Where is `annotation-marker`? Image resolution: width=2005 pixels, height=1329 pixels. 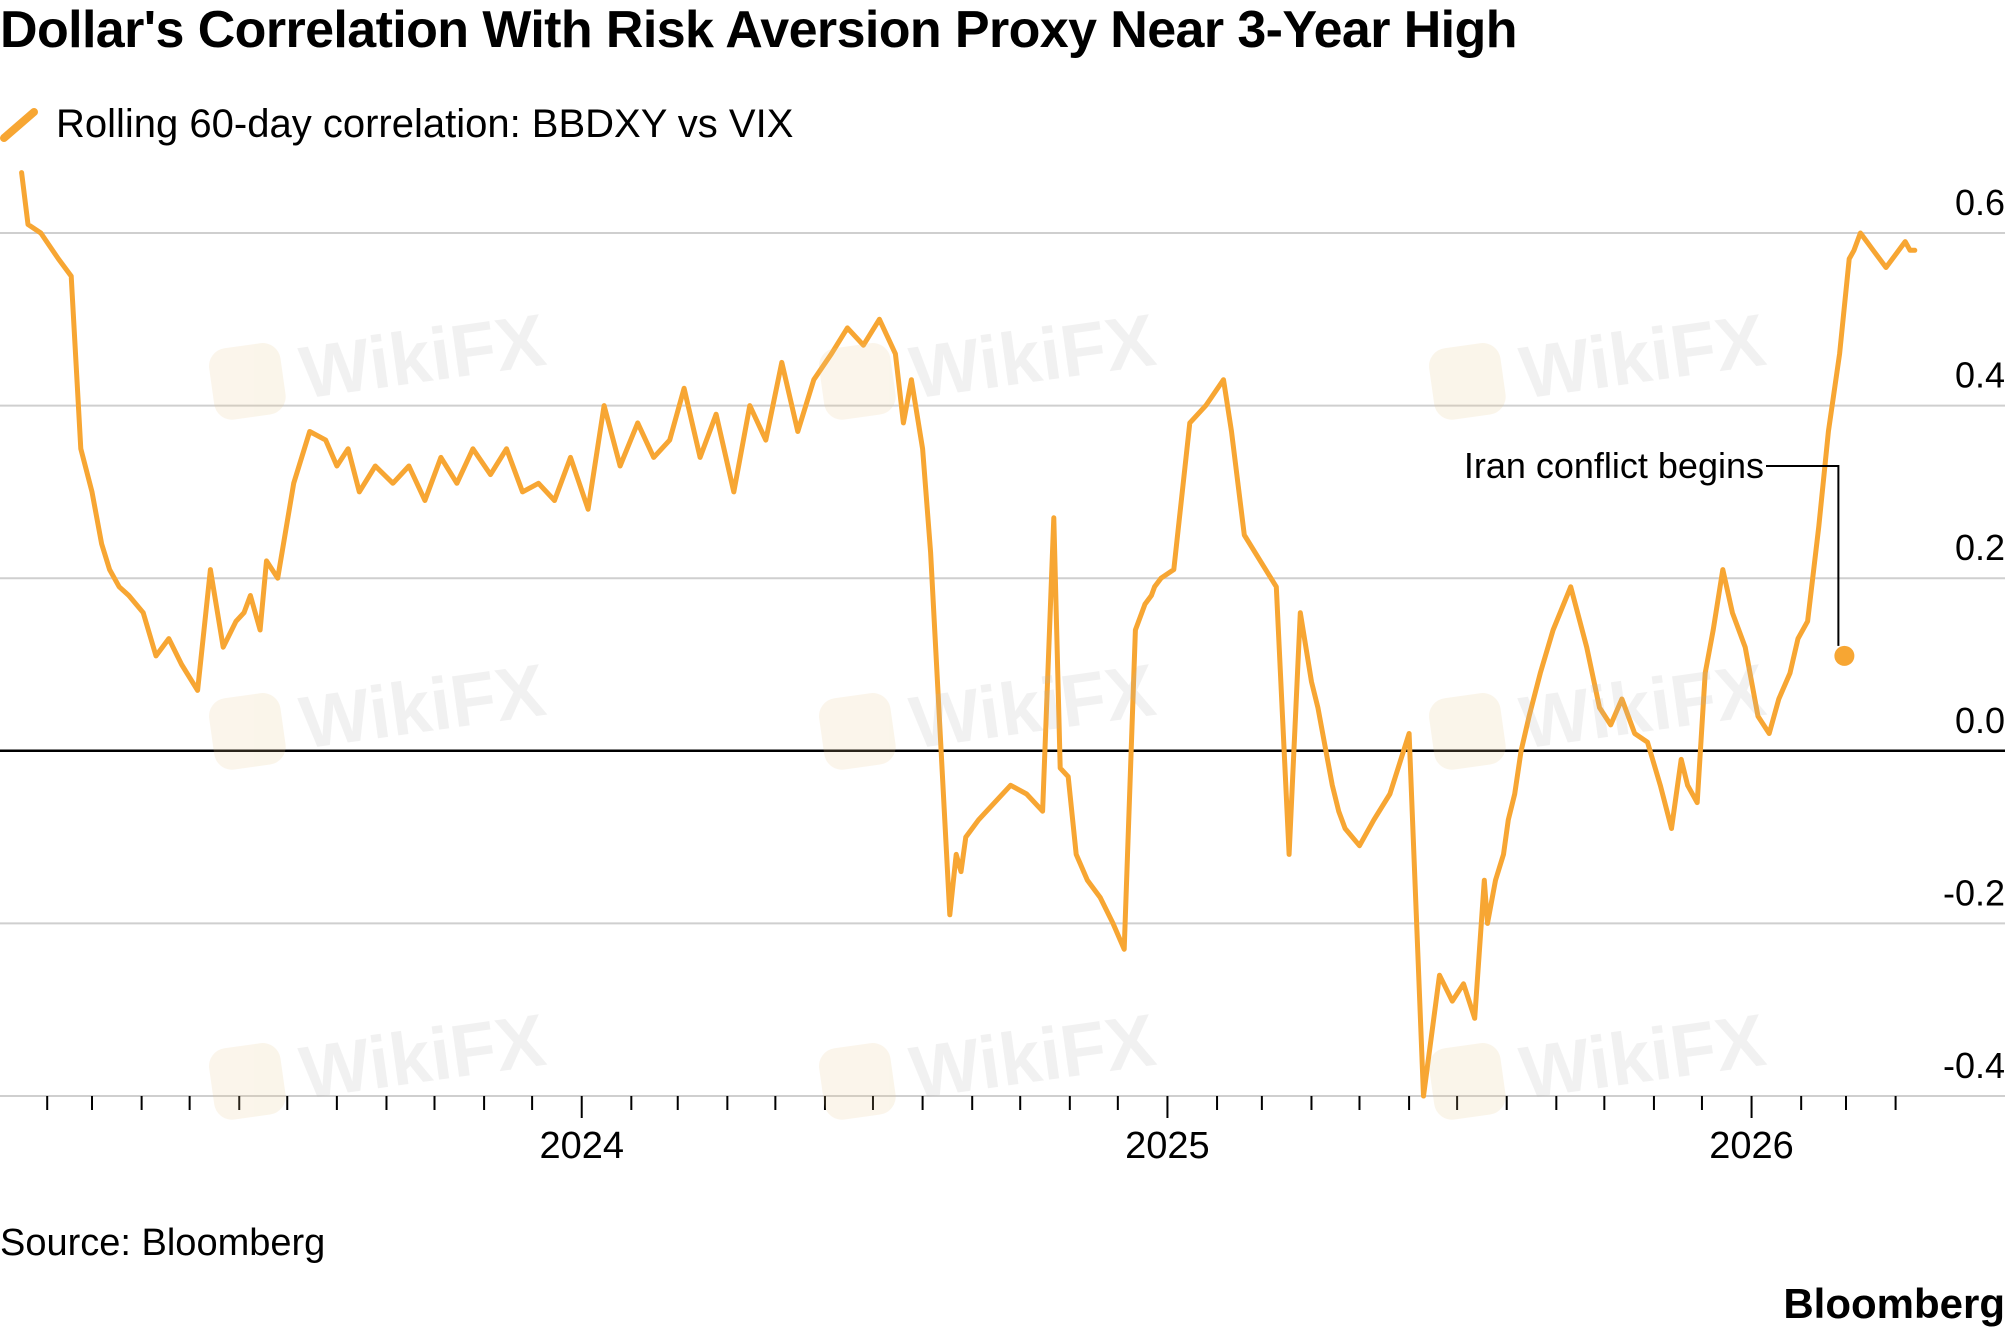
annotation-marker is located at coordinates (1844, 655).